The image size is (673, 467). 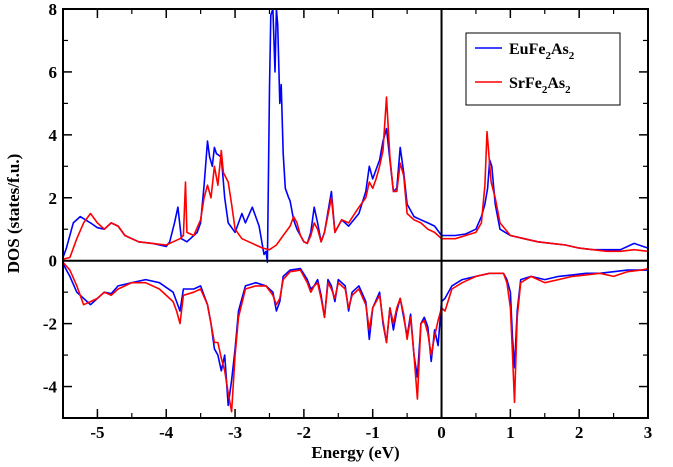 What do you see at coordinates (53, 198) in the screenshot?
I see `y-tick-label: 2` at bounding box center [53, 198].